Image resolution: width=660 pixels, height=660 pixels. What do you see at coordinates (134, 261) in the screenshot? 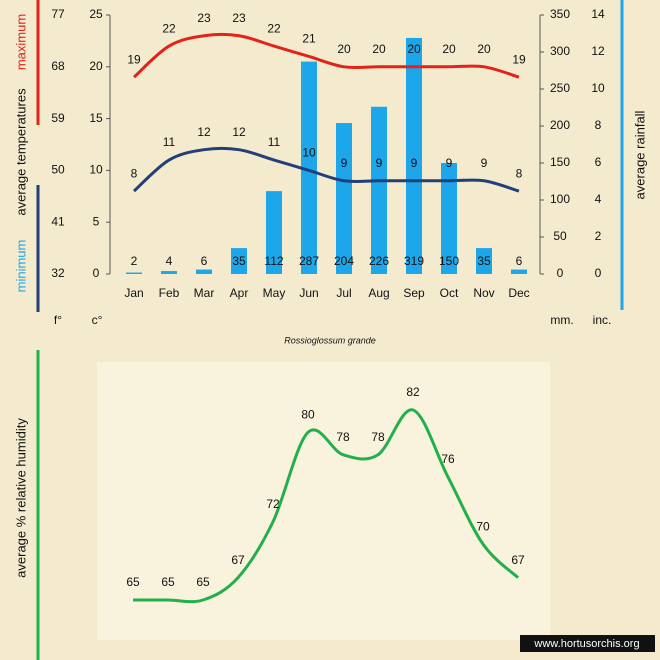
I see `rain-value: 2` at bounding box center [134, 261].